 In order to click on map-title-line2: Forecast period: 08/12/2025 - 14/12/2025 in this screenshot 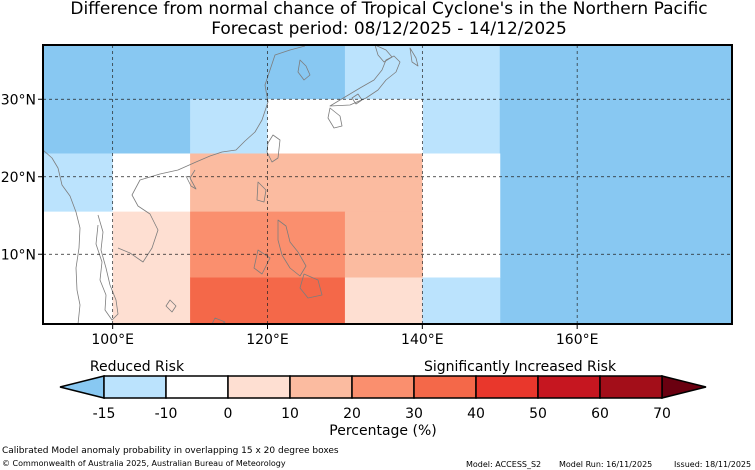, I will do `click(389, 29)`.